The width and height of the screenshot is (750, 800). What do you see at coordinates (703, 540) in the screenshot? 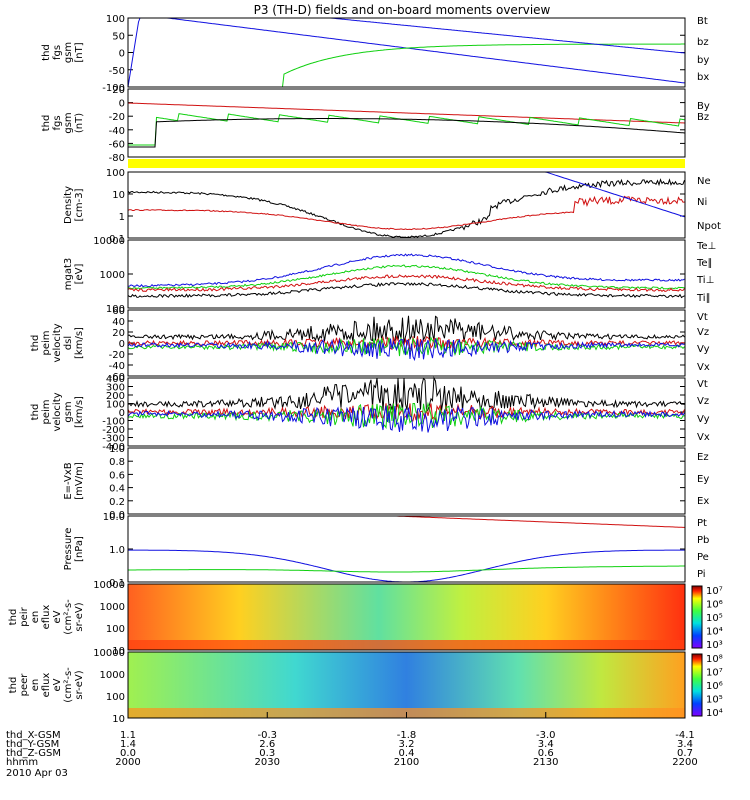
I see `legend-Pb: Pb` at bounding box center [703, 540].